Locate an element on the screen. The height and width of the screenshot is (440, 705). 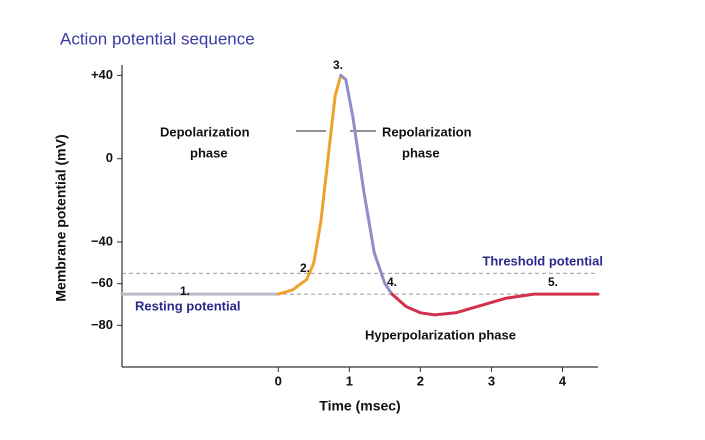
annotation: 2. is located at coordinates (305, 268).